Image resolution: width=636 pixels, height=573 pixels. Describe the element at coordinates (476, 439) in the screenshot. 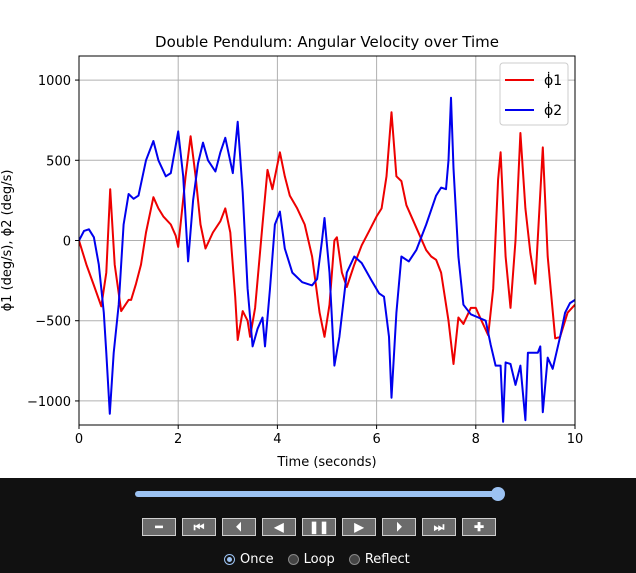

I see `x-tick-label: 8` at that location.